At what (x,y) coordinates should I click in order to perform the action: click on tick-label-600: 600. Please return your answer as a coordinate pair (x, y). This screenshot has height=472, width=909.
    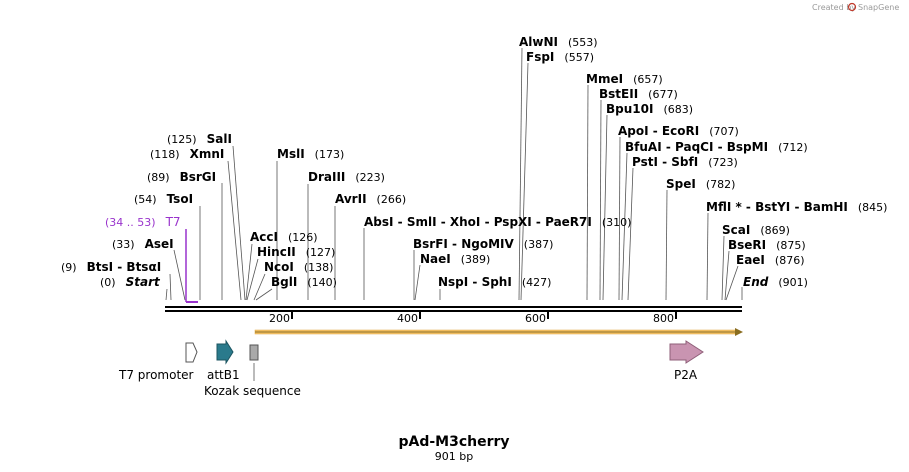
    Looking at the image, I should click on (535, 318).